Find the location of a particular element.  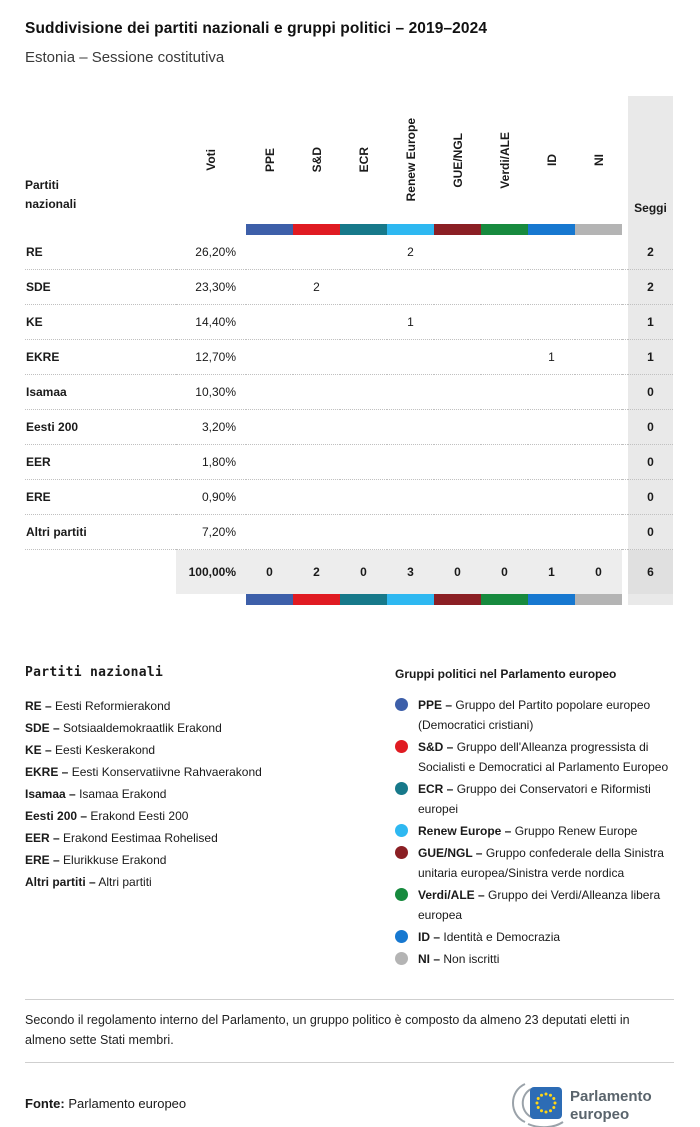

total-group-cell: 3 is located at coordinates (410, 572).